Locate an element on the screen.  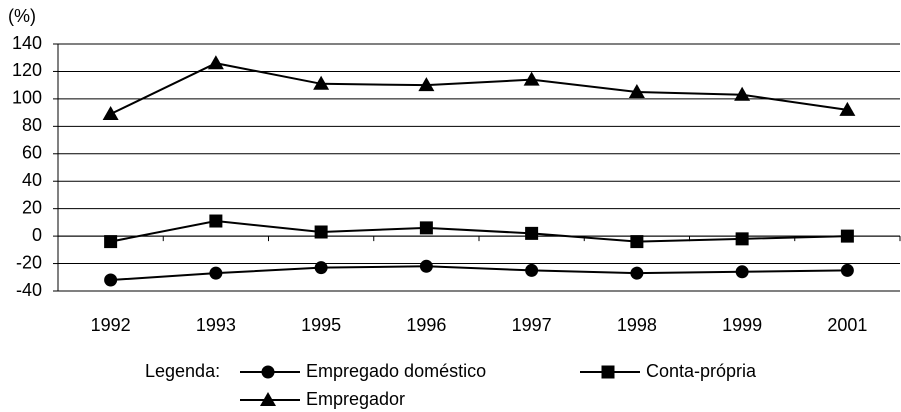
x-tick-label: 1999 is located at coordinates (742, 325).